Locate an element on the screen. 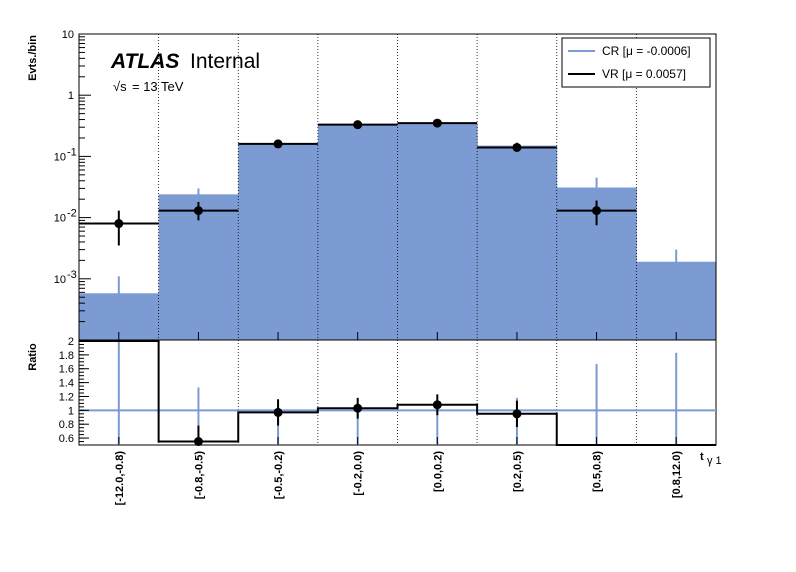 The height and width of the screenshot is (572, 796). x-axis-label-sub: γ 1 is located at coordinates (714, 461).